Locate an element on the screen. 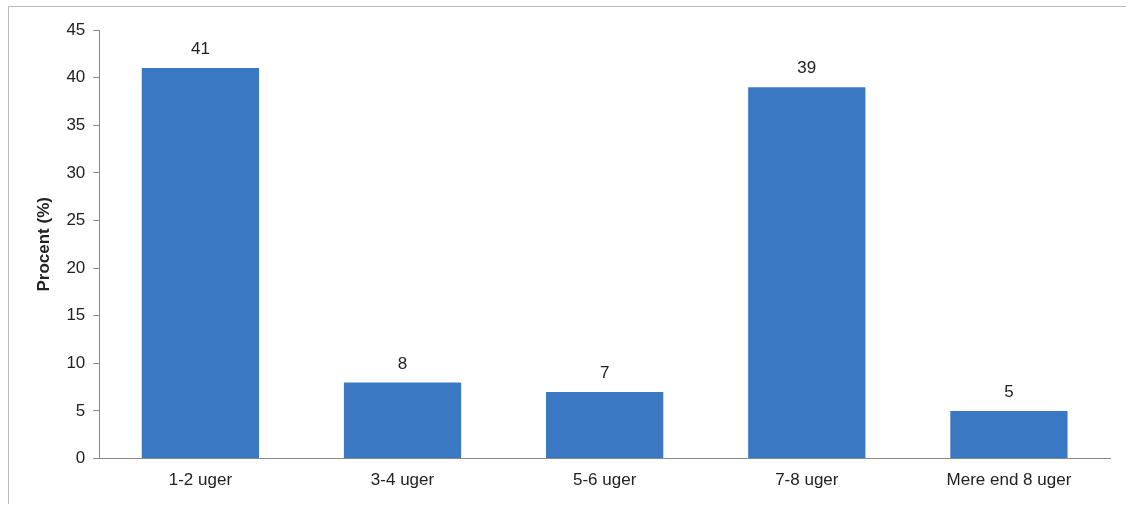 The height and width of the screenshot is (509, 1130). y-tick-label: 45 is located at coordinates (76, 29).